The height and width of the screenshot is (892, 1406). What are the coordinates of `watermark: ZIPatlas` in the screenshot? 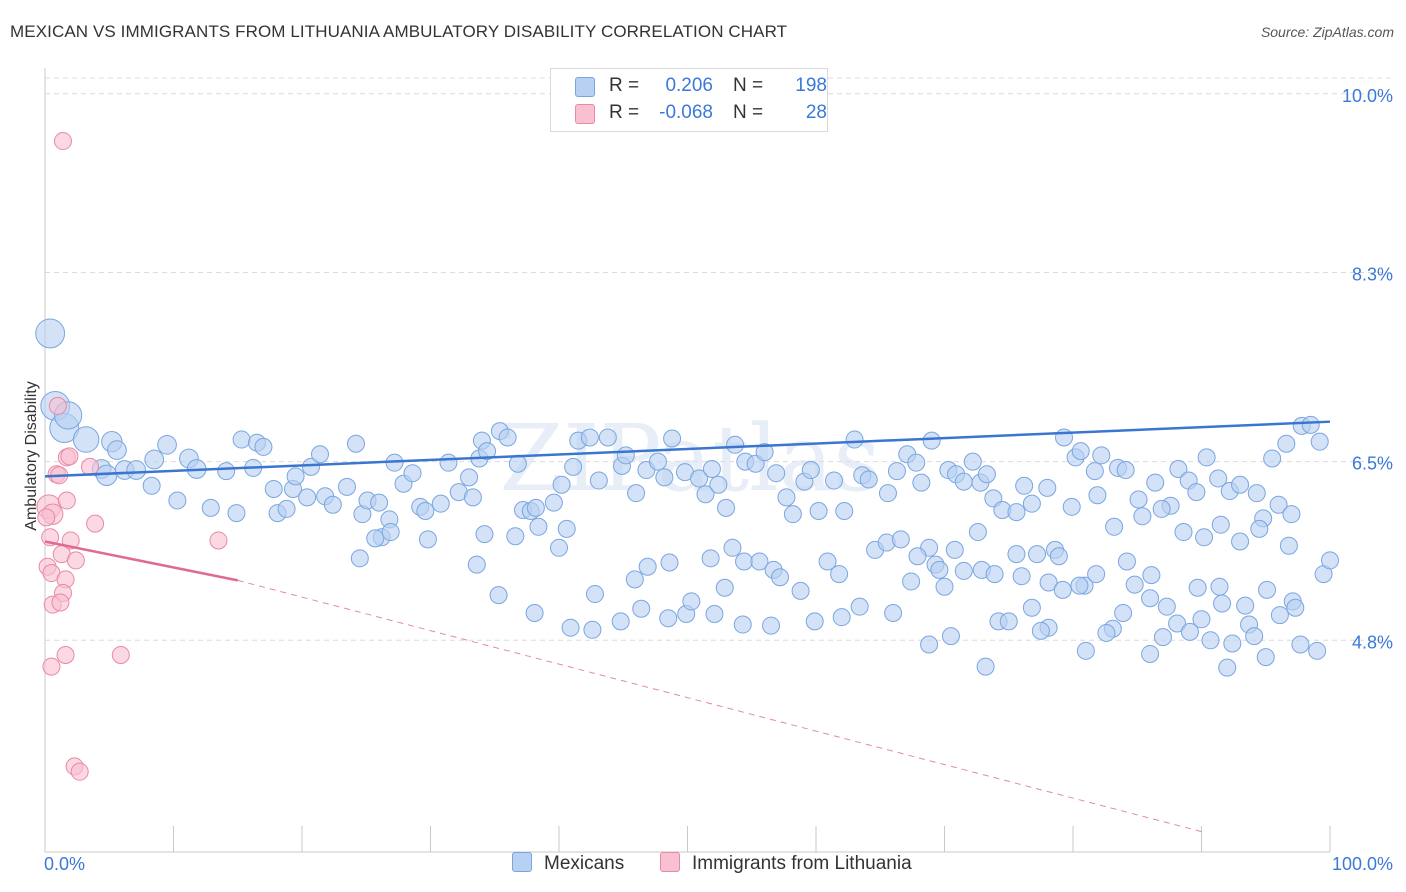 It's located at (689, 458).